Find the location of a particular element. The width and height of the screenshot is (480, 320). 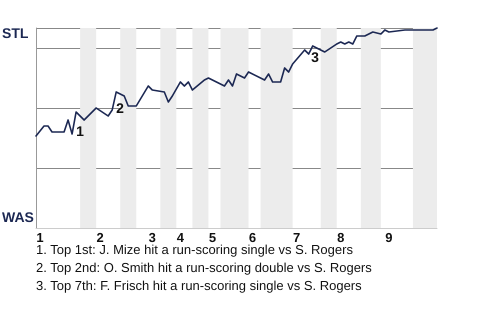

annotation: 1 is located at coordinates (80, 131).